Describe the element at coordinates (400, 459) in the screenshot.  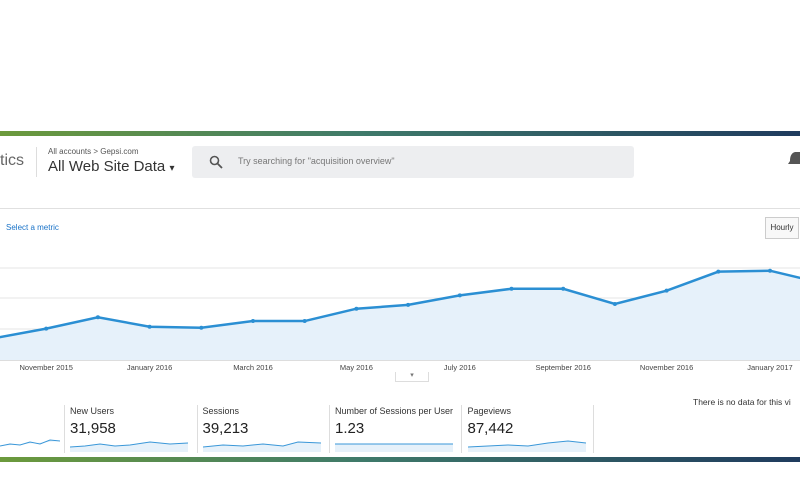
I see `bottom-border` at that location.